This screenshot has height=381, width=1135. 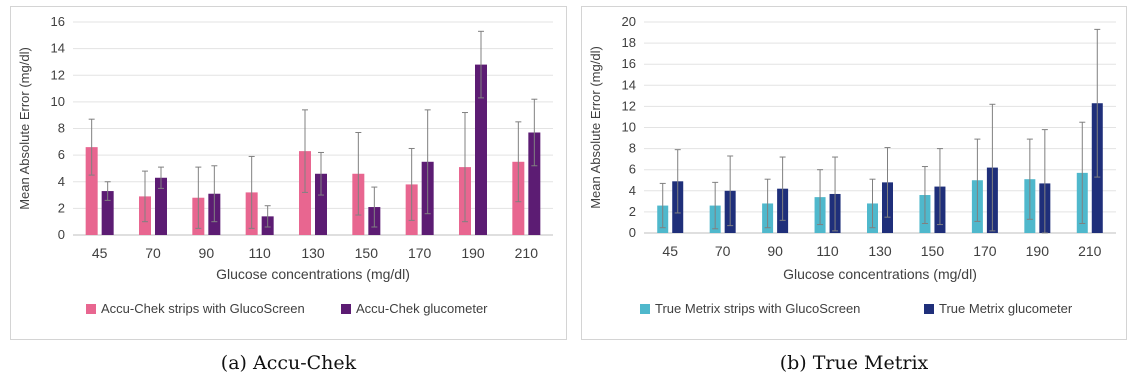 What do you see at coordinates (288, 363) in the screenshot?
I see `caption-accu-chek: (a) Accu-Chek` at bounding box center [288, 363].